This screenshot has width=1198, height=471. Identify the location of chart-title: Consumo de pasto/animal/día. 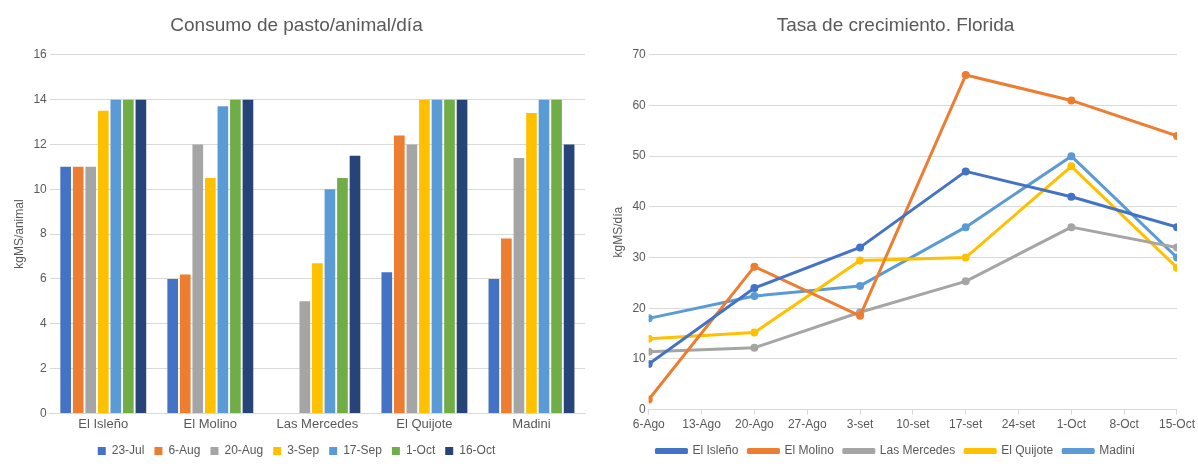
(297, 24).